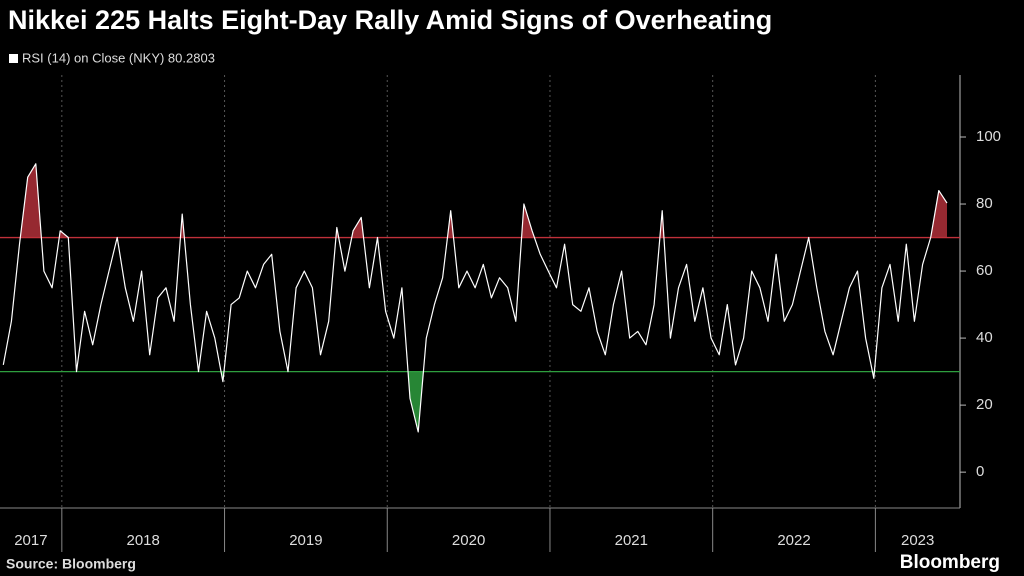 The image size is (1024, 576). Describe the element at coordinates (30, 540) in the screenshot. I see `x-tick-label: 2017` at that location.